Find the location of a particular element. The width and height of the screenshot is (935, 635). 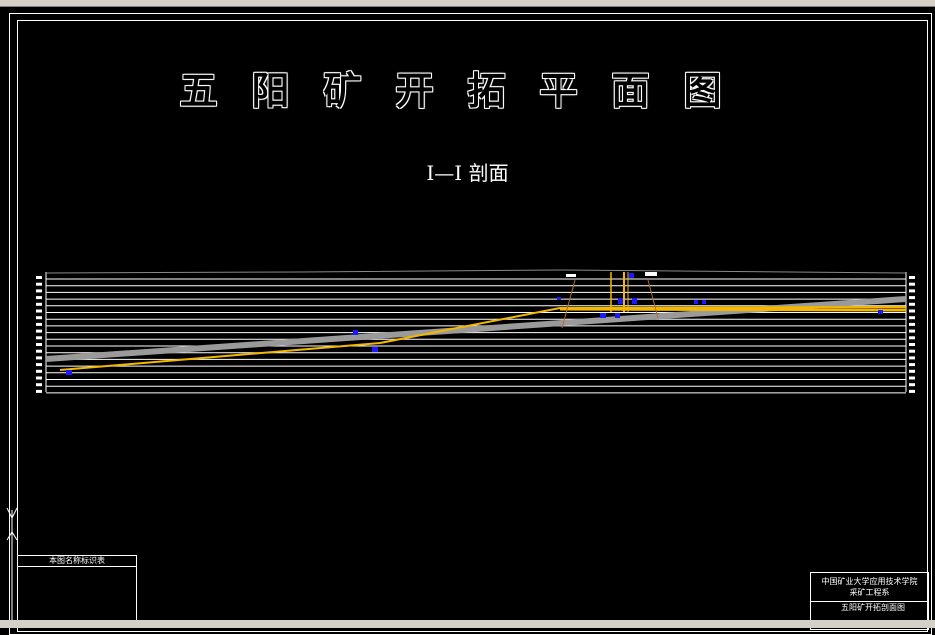

legend-table: 本图名称标识表 is located at coordinates (77, 590).